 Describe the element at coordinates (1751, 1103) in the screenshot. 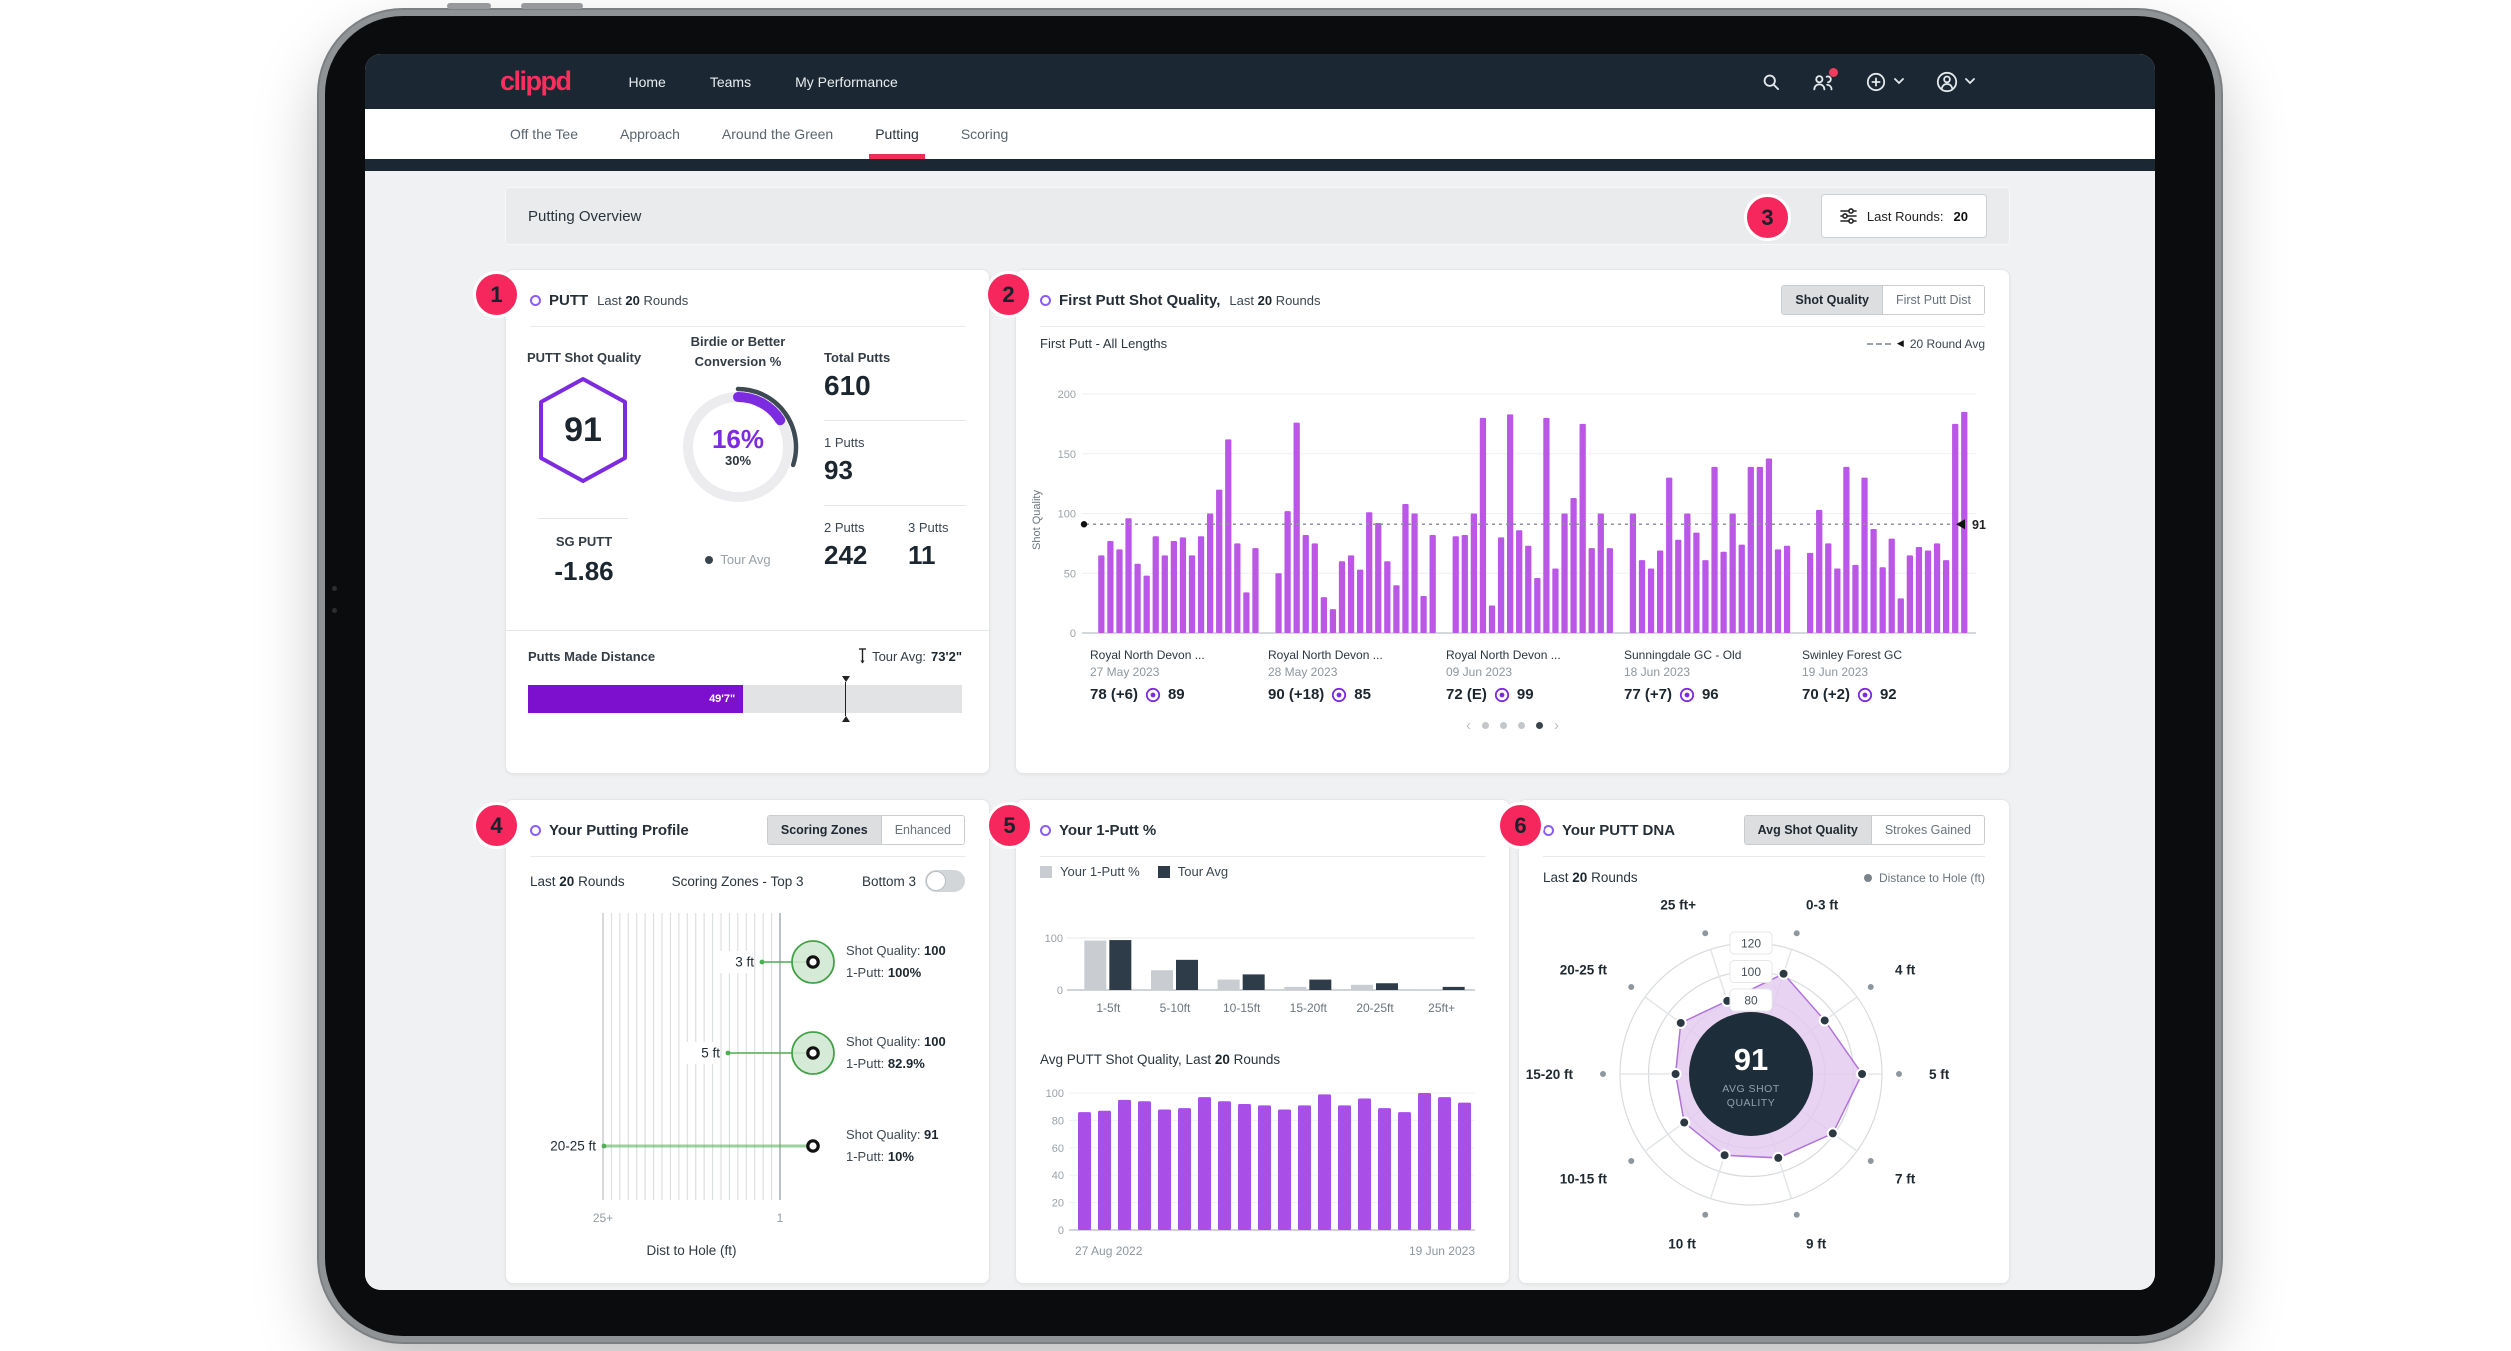

I see `svg-text: QUALITY` at that location.